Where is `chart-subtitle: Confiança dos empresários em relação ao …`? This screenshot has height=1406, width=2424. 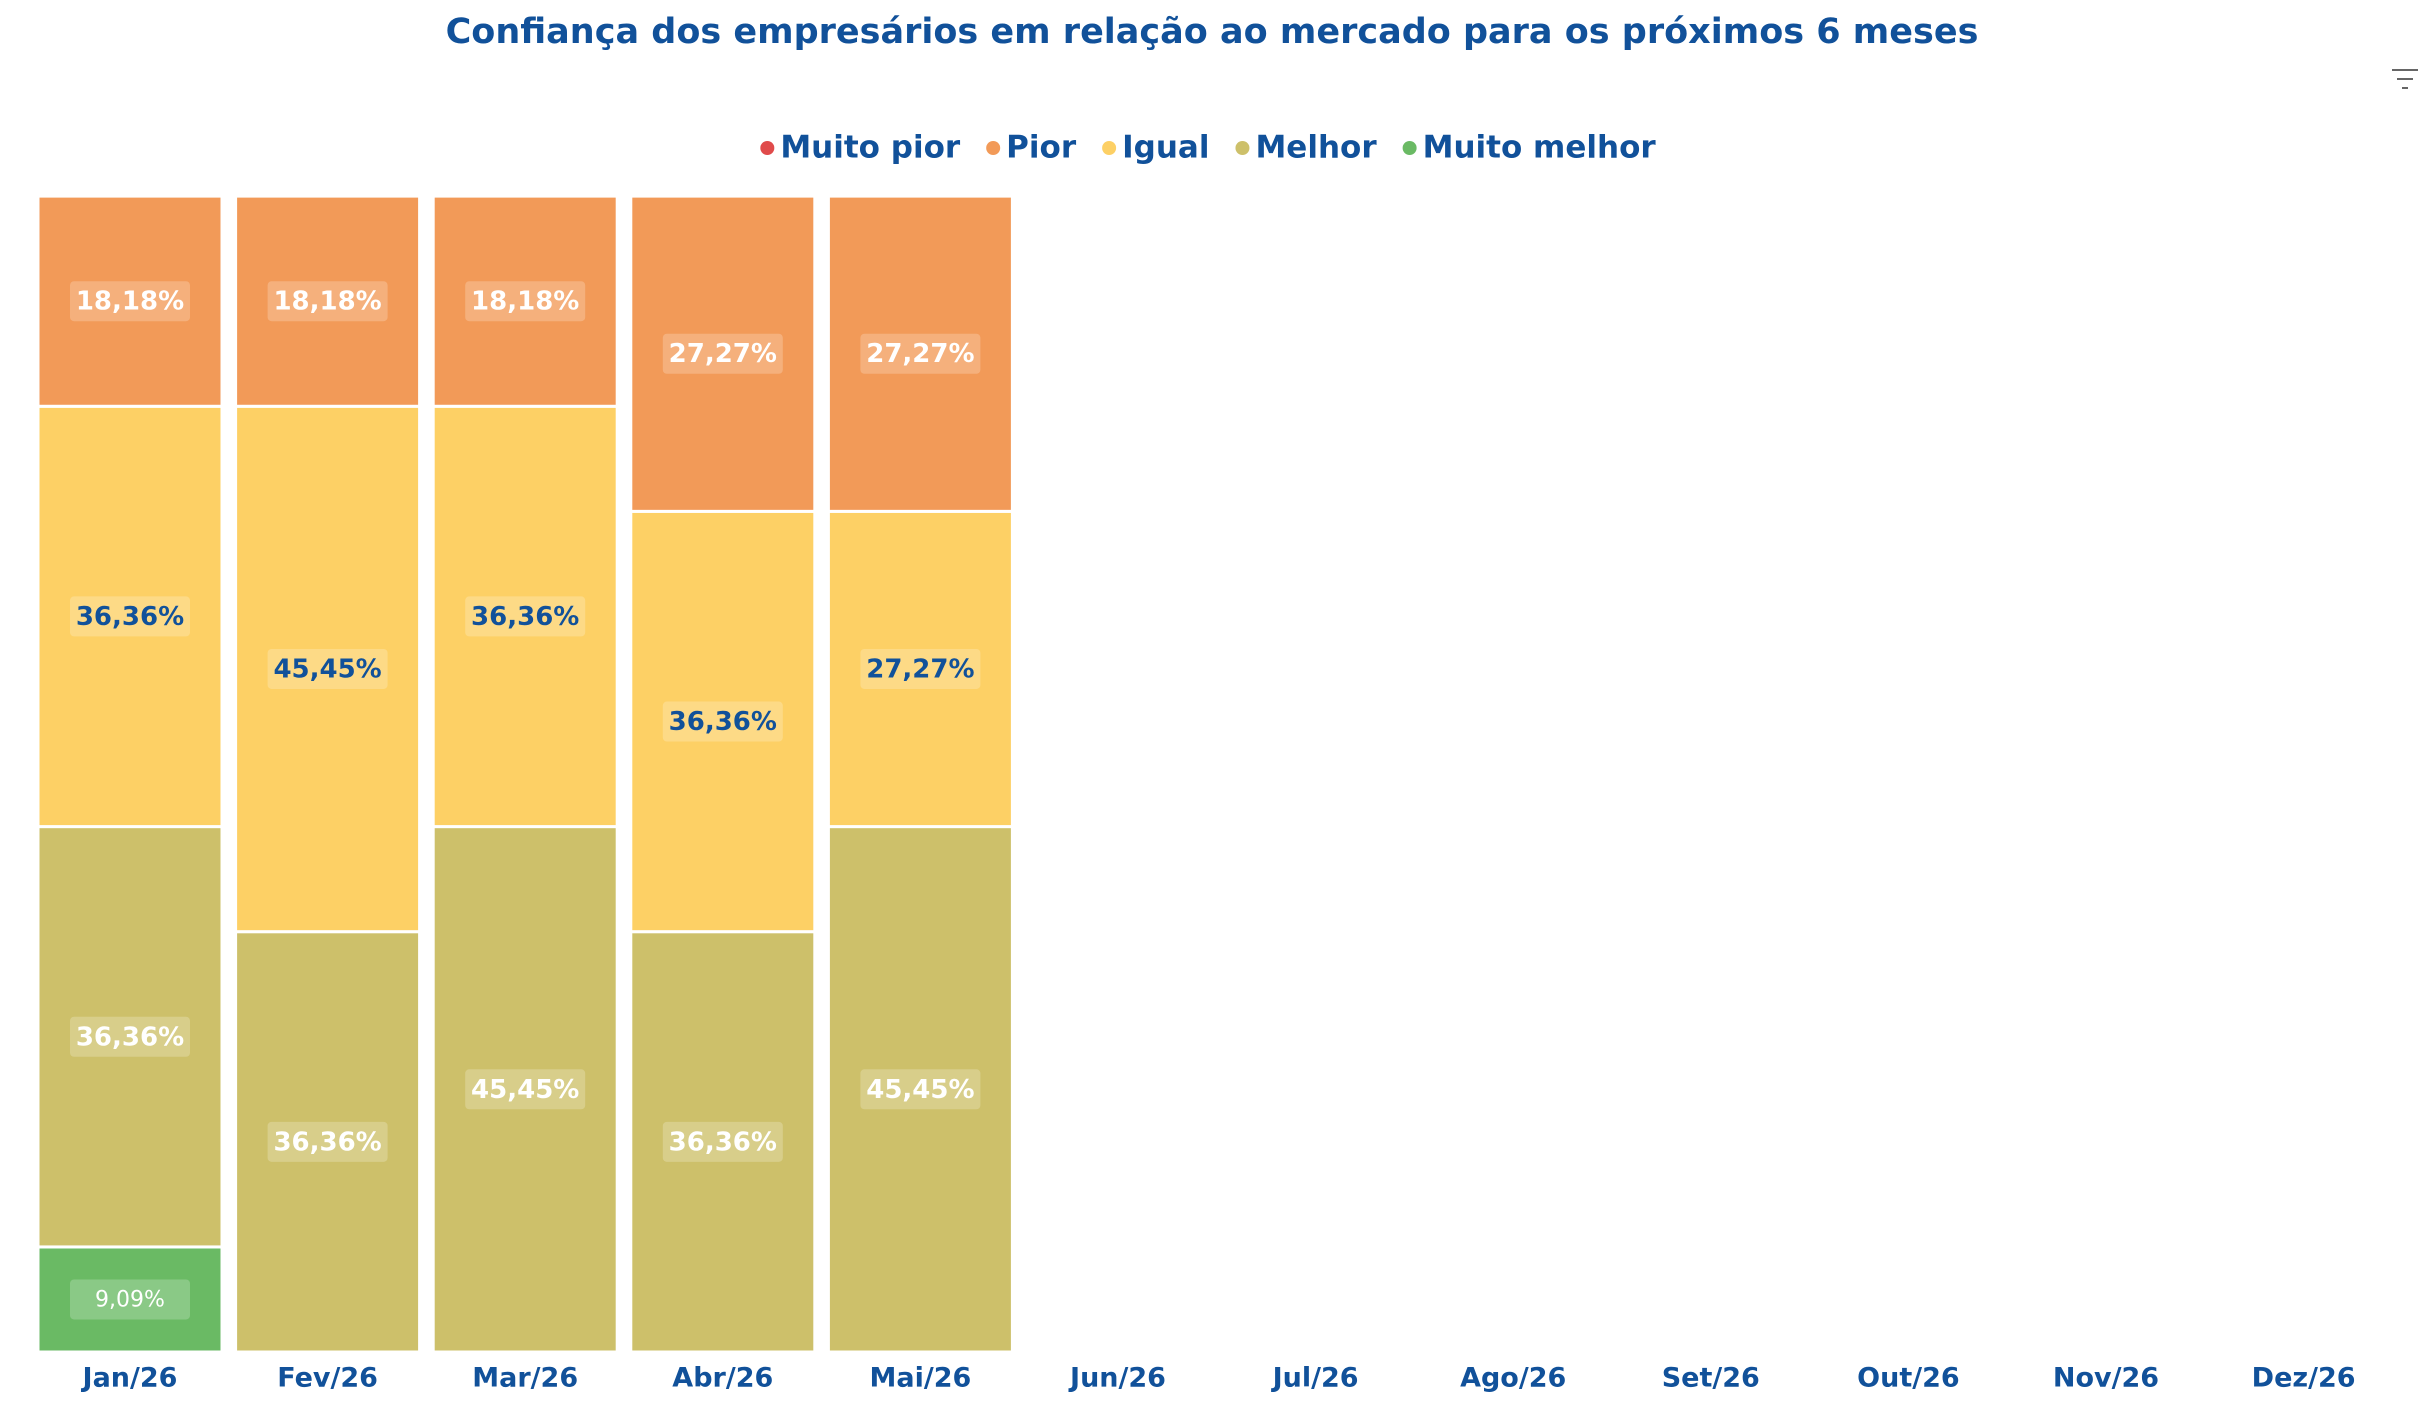
chart-subtitle: Confiança dos empresários em relação ao … is located at coordinates (1212, 32).